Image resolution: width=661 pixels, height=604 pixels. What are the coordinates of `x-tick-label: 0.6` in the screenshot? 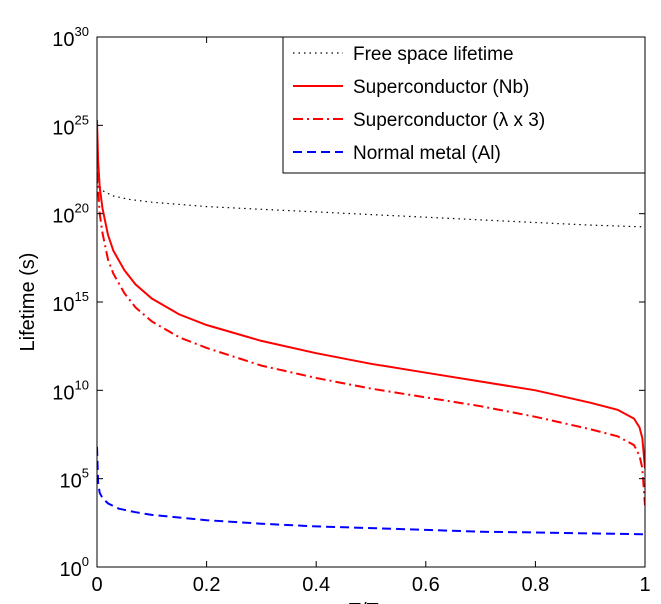 It's located at (426, 585).